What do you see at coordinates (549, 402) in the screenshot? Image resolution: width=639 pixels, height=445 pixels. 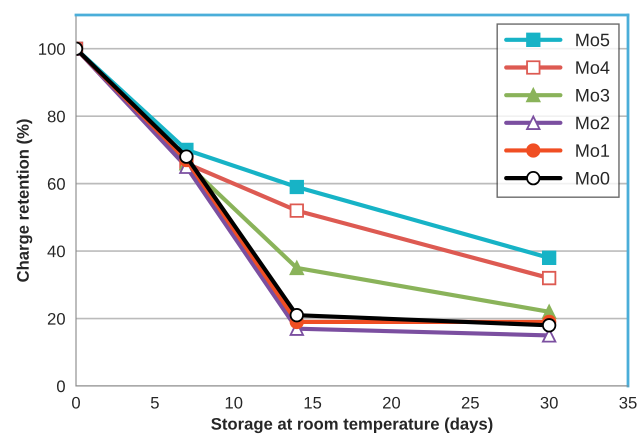 I see `x-tick-label: 30` at bounding box center [549, 402].